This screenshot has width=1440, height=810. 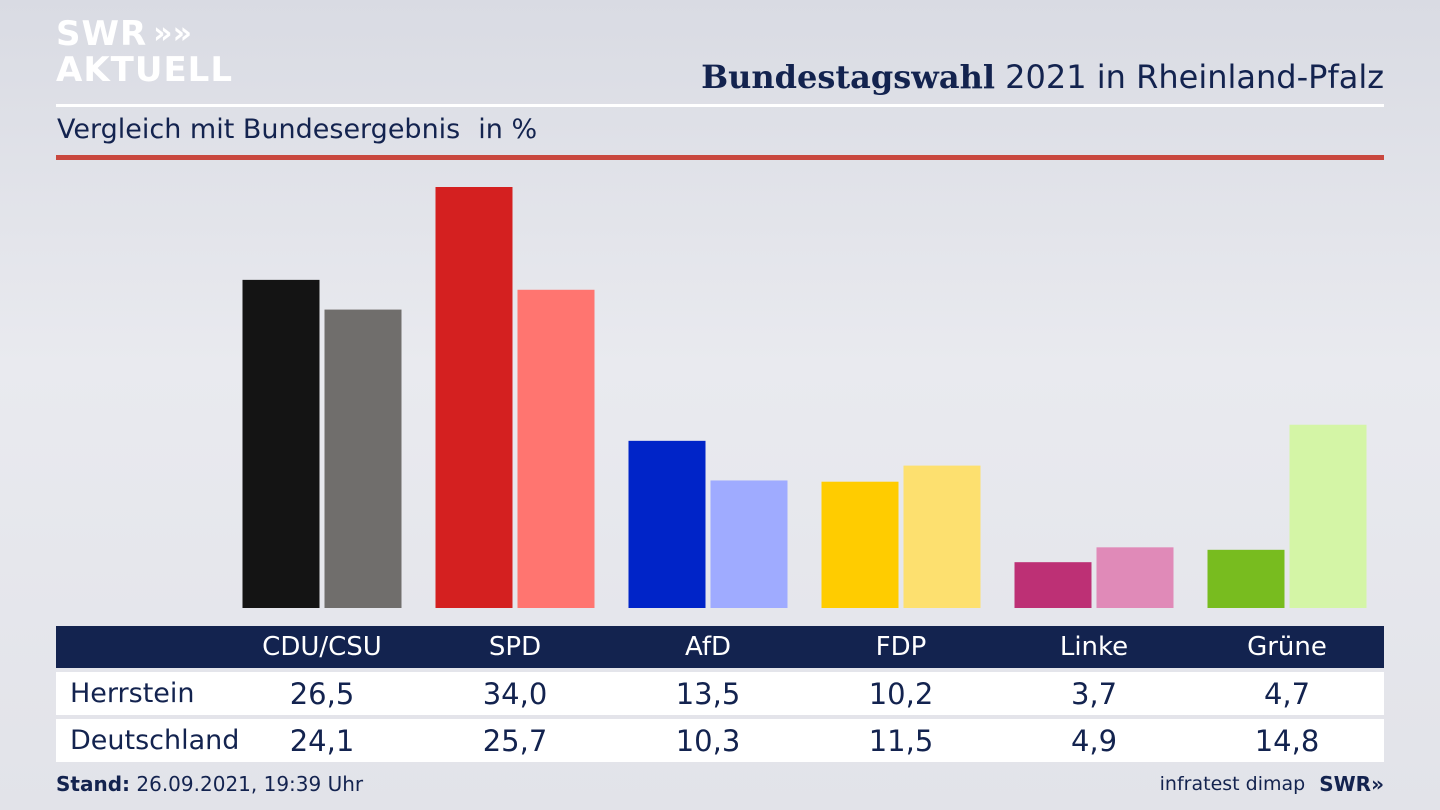 I want to click on bar-linke-herrstein, so click(x=1053, y=585).